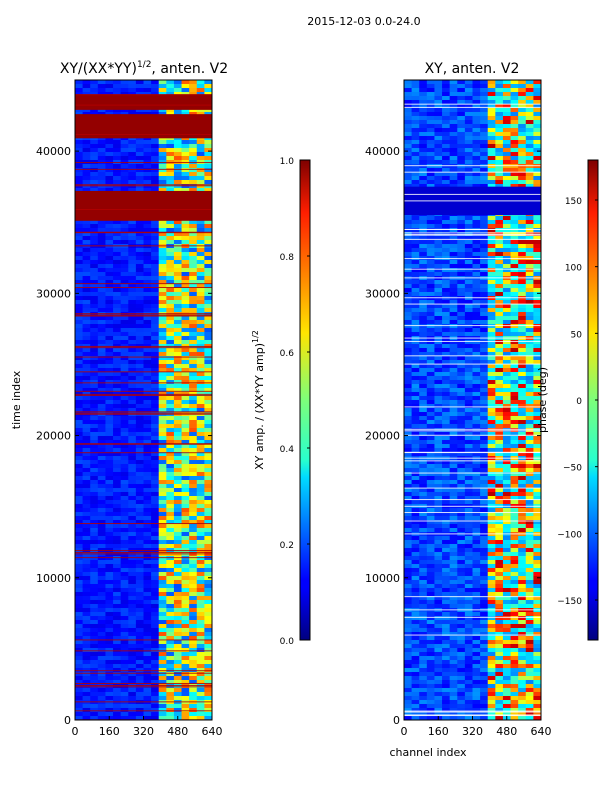 The height and width of the screenshot is (800, 600). I want to click on colorbar-tick-label: 0.2, so click(287, 546).